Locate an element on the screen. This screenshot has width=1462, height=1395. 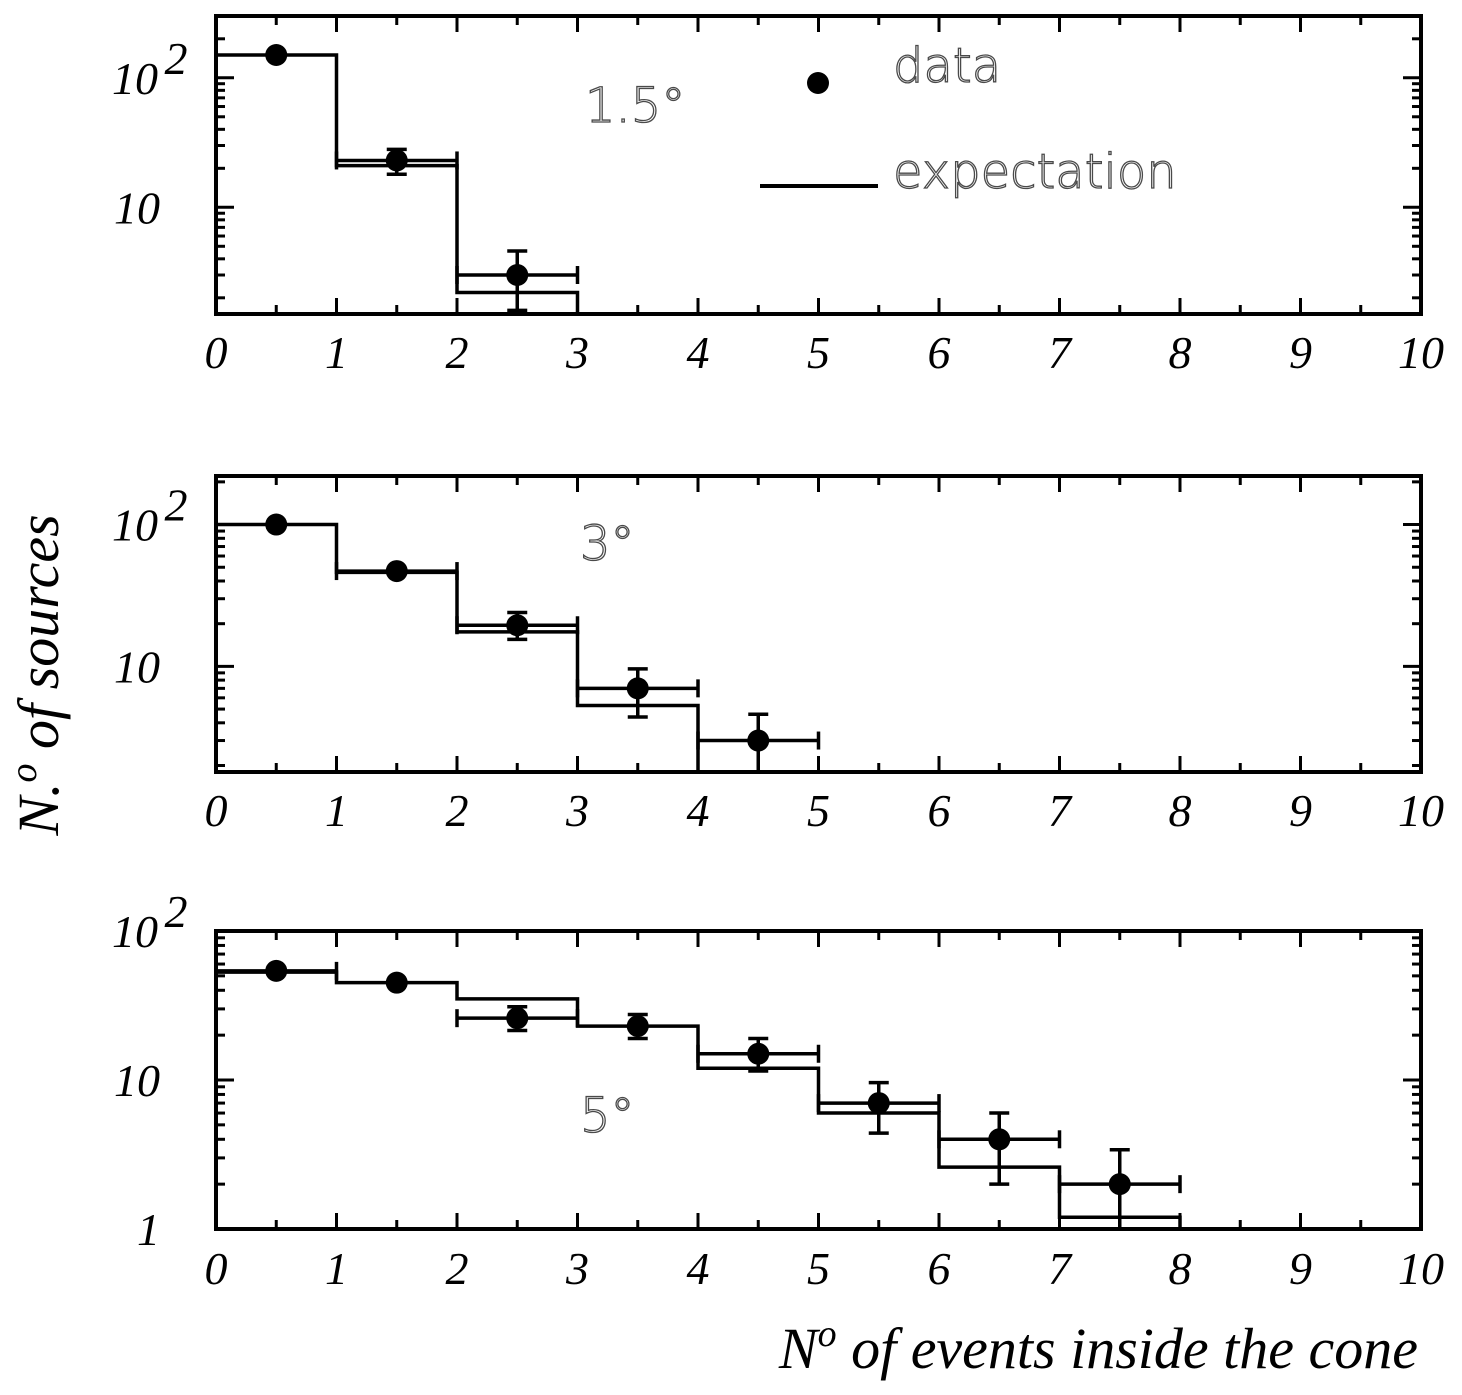
legend-expectation-label: expectation is located at coordinates (1035, 172).